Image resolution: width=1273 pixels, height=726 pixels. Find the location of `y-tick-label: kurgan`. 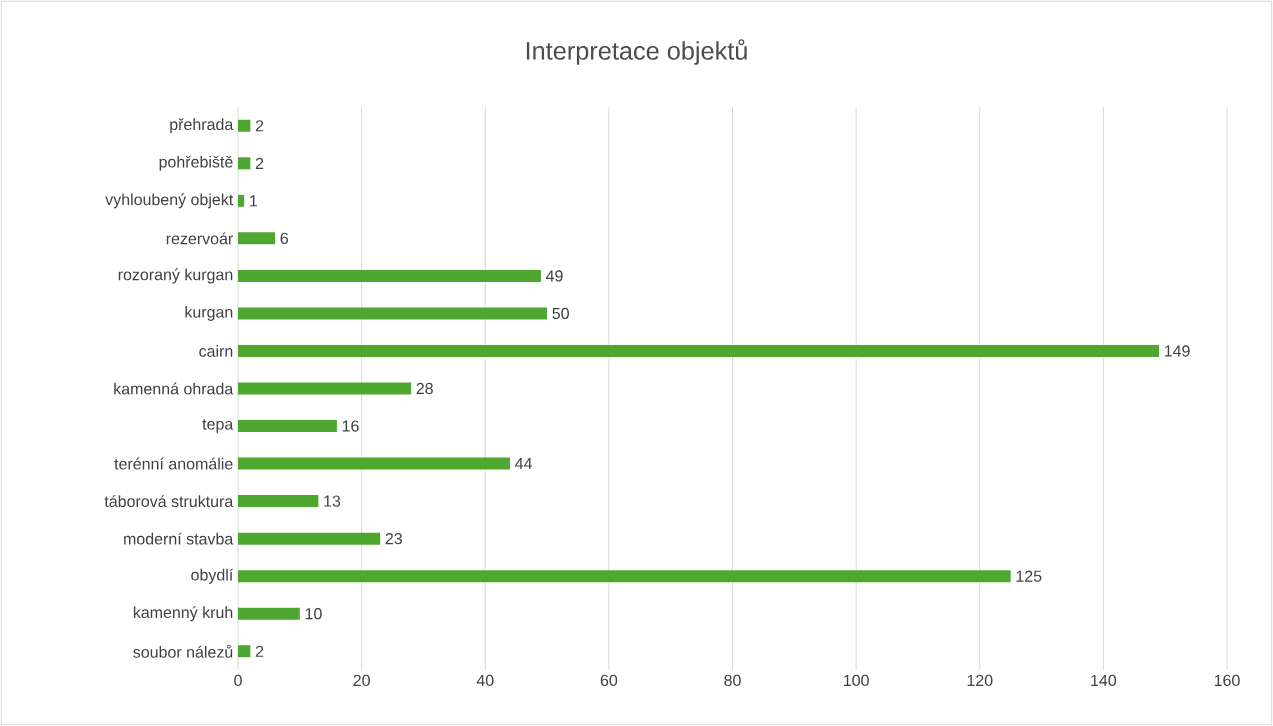

y-tick-label: kurgan is located at coordinates (209, 313).